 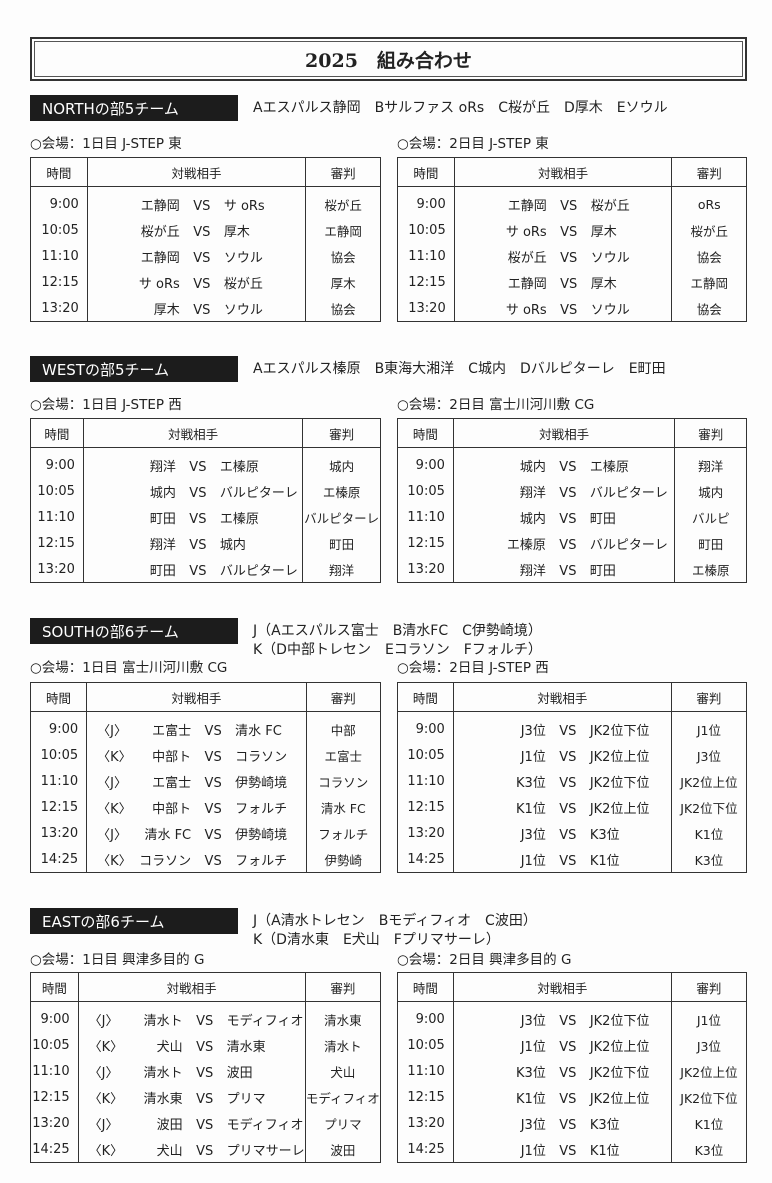 I want to click on table-row: 10:05 〈K〉 犬山 VS 清水東 清水ト, so click(x=206, y=1045).